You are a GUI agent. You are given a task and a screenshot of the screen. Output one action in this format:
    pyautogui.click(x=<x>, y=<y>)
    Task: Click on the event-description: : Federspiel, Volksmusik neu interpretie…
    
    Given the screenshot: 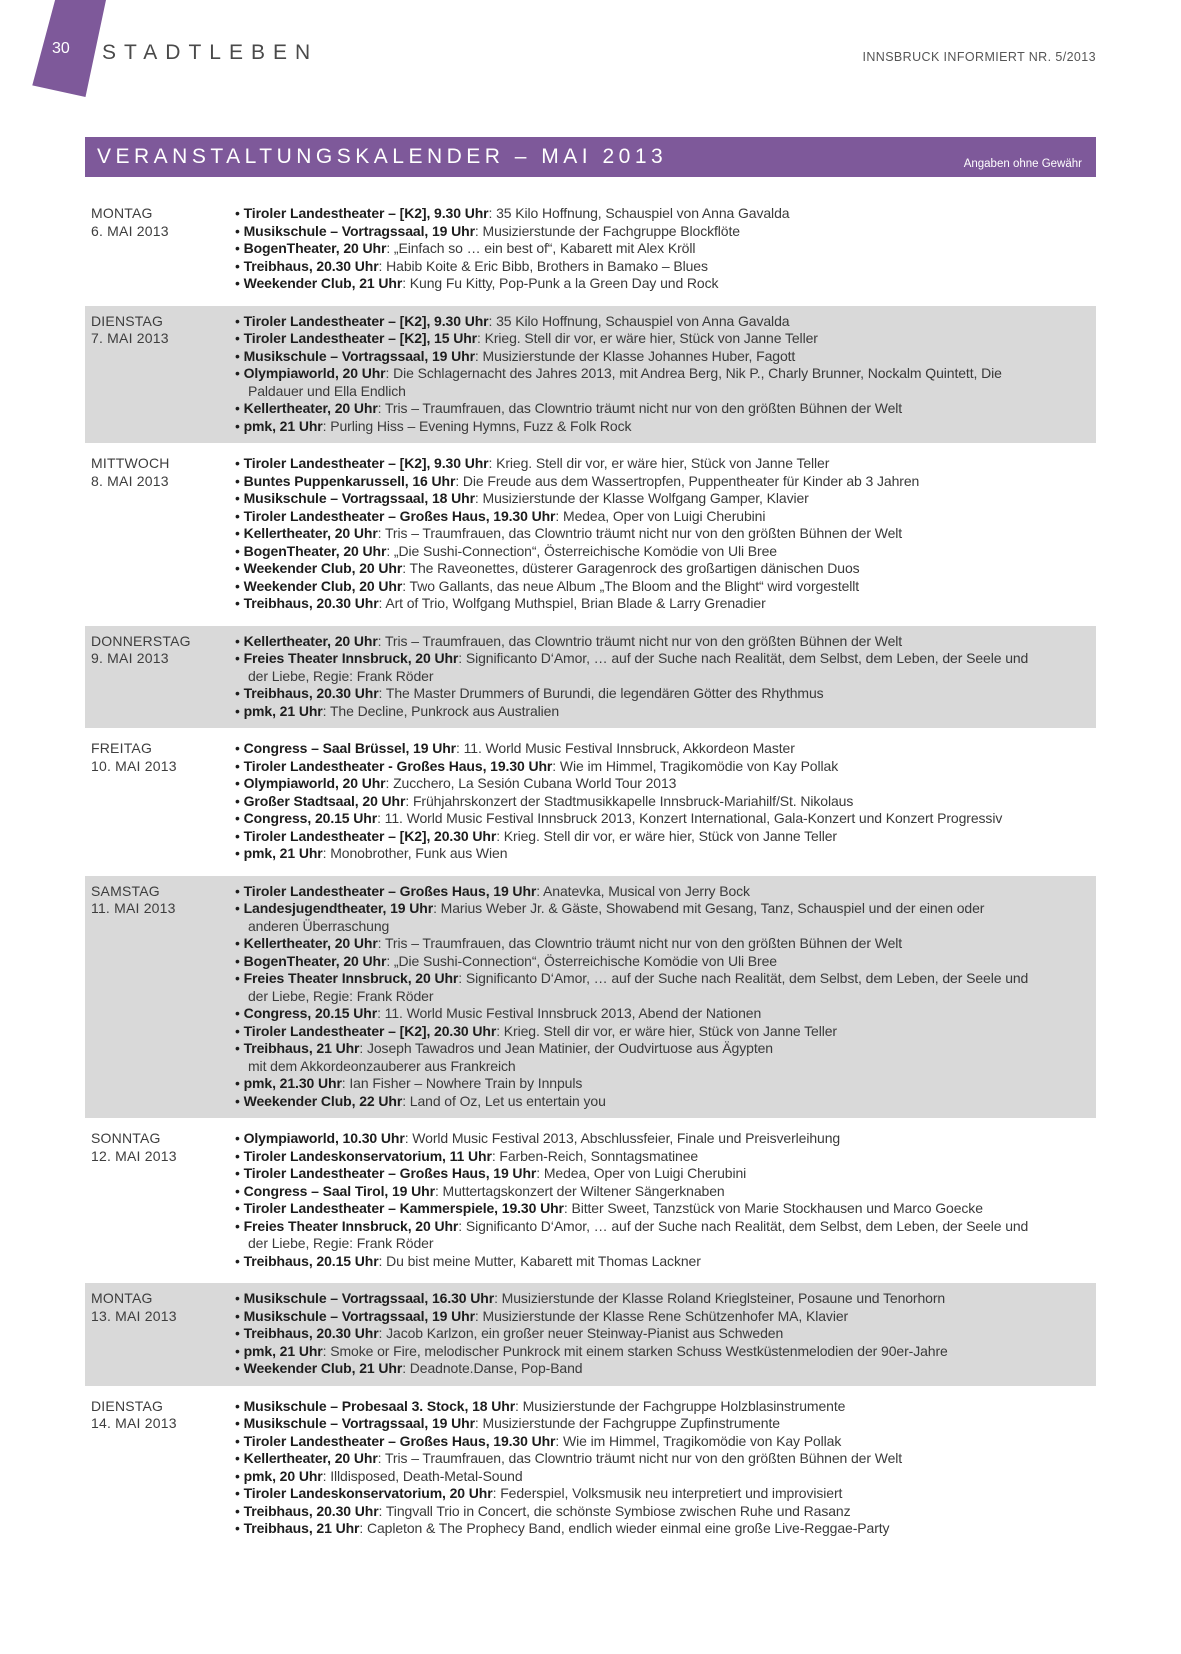 What is the action you would take?
    pyautogui.click(x=667, y=1493)
    